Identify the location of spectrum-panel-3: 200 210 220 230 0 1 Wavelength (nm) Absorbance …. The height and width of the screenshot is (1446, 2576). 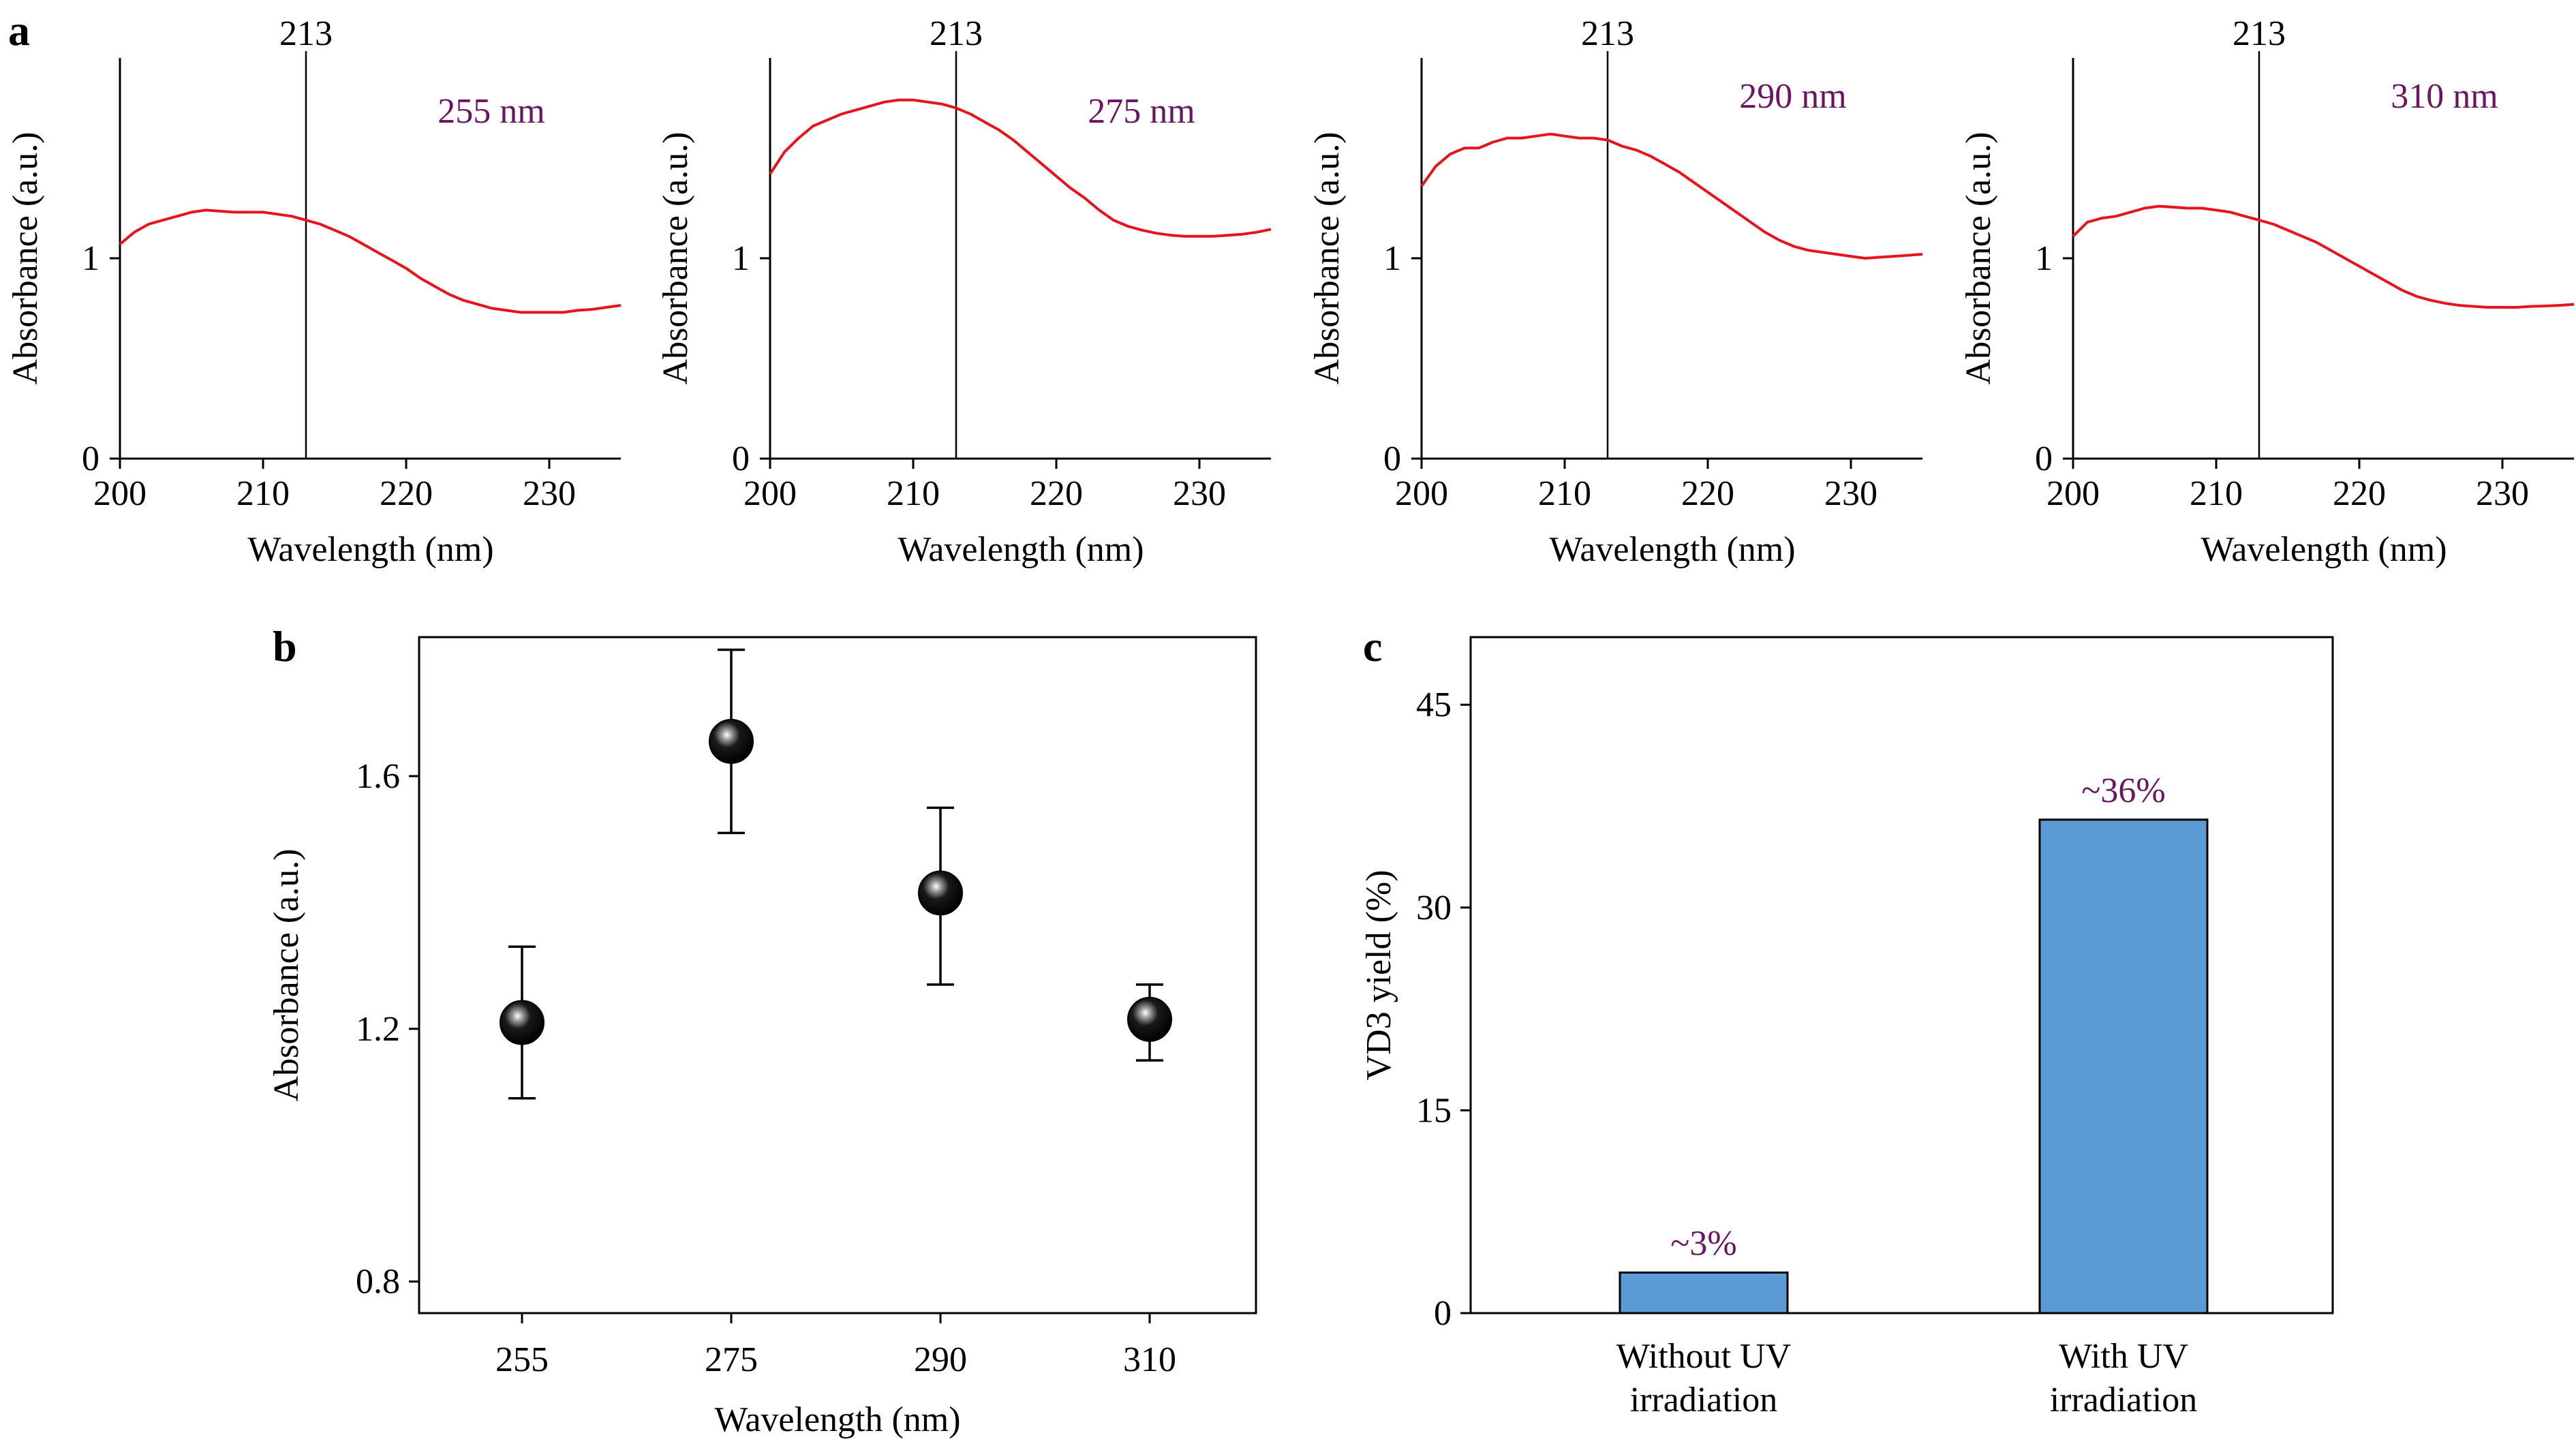
(1615, 291).